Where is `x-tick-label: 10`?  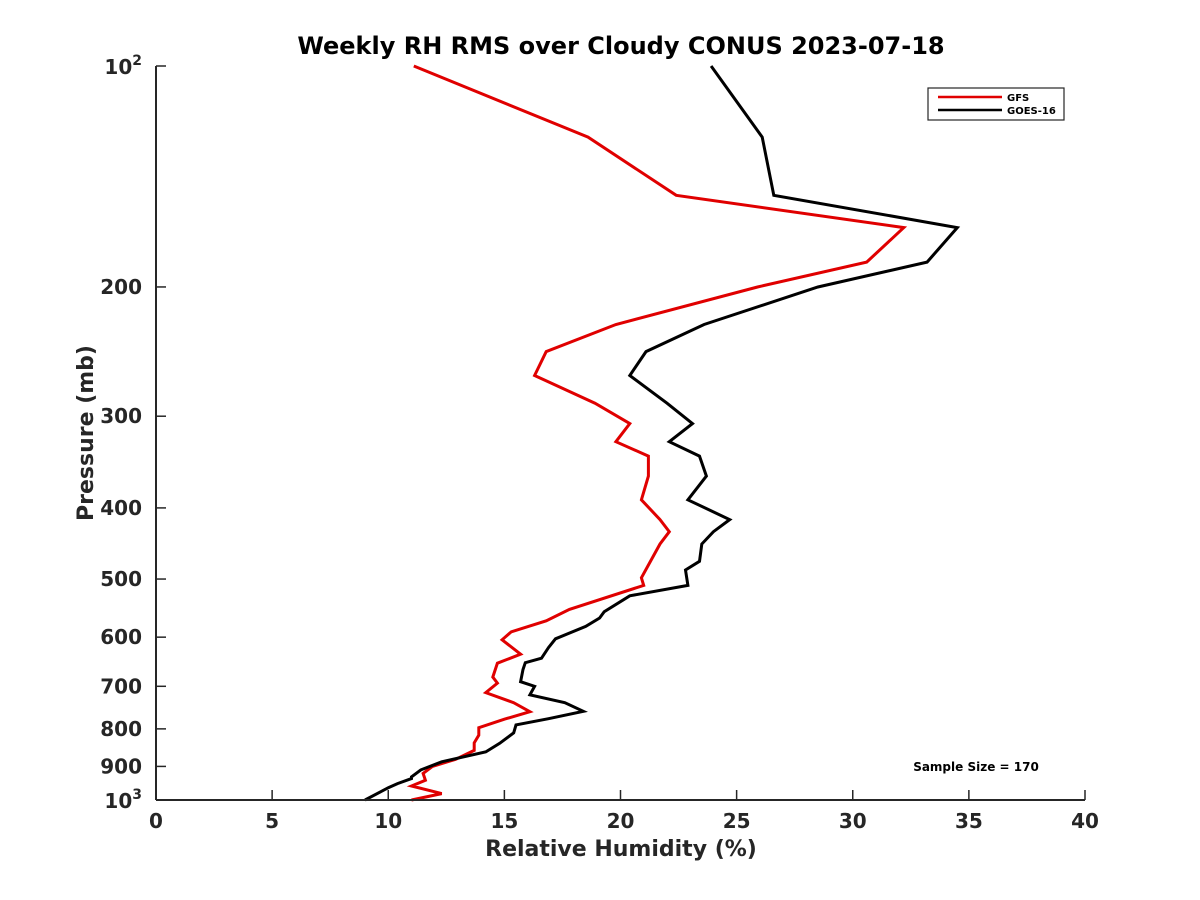
x-tick-label: 10 is located at coordinates (388, 821).